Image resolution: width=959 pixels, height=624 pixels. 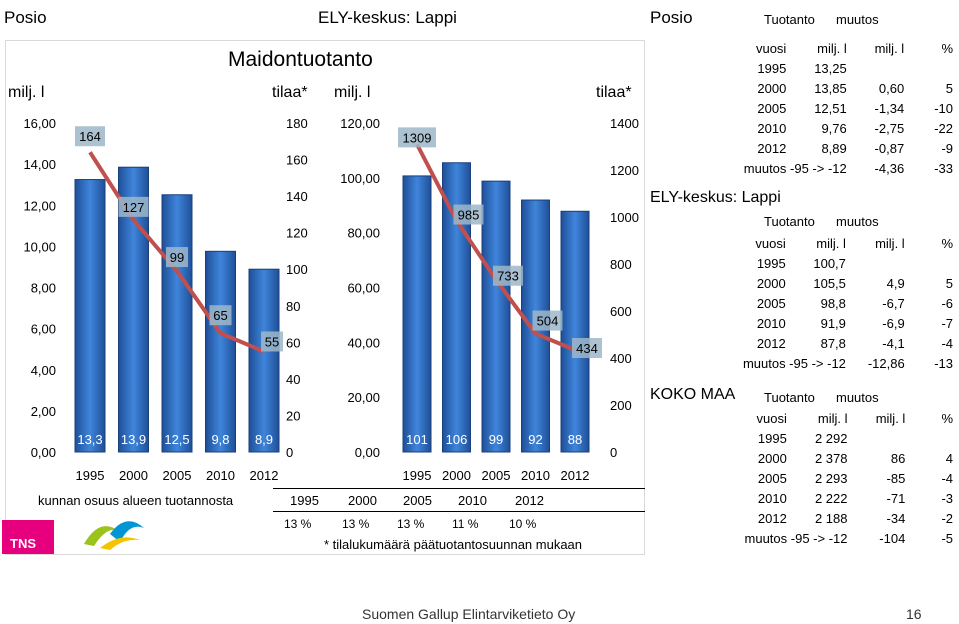 I want to click on left-title: Posio, so click(x=25, y=17).